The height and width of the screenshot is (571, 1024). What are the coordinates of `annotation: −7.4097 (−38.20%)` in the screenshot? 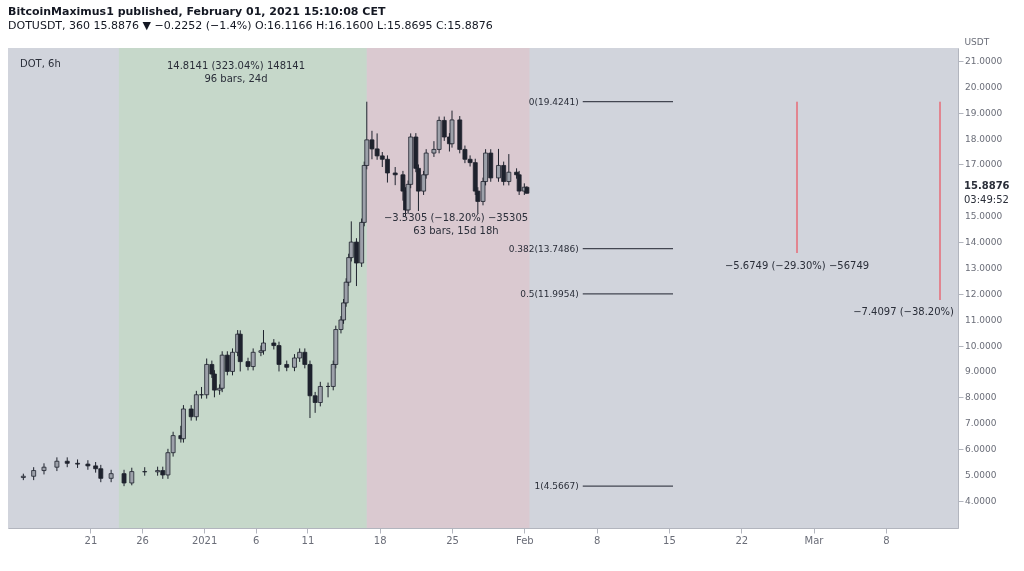 It's located at (904, 311).